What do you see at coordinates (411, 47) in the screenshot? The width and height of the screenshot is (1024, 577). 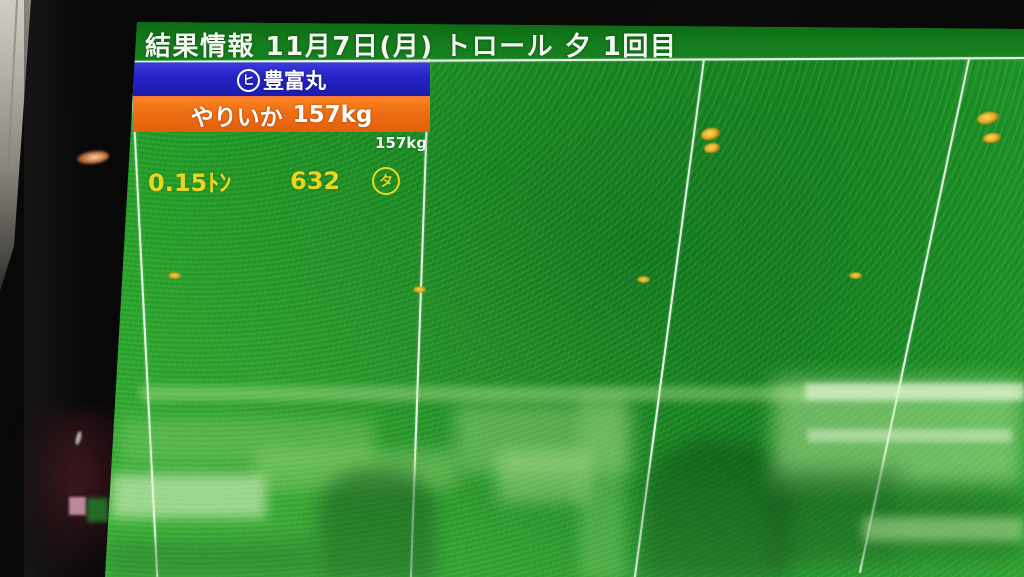 I see `page-title: 結果情報 11月7日(月) トロール 夕 1回目` at bounding box center [411, 47].